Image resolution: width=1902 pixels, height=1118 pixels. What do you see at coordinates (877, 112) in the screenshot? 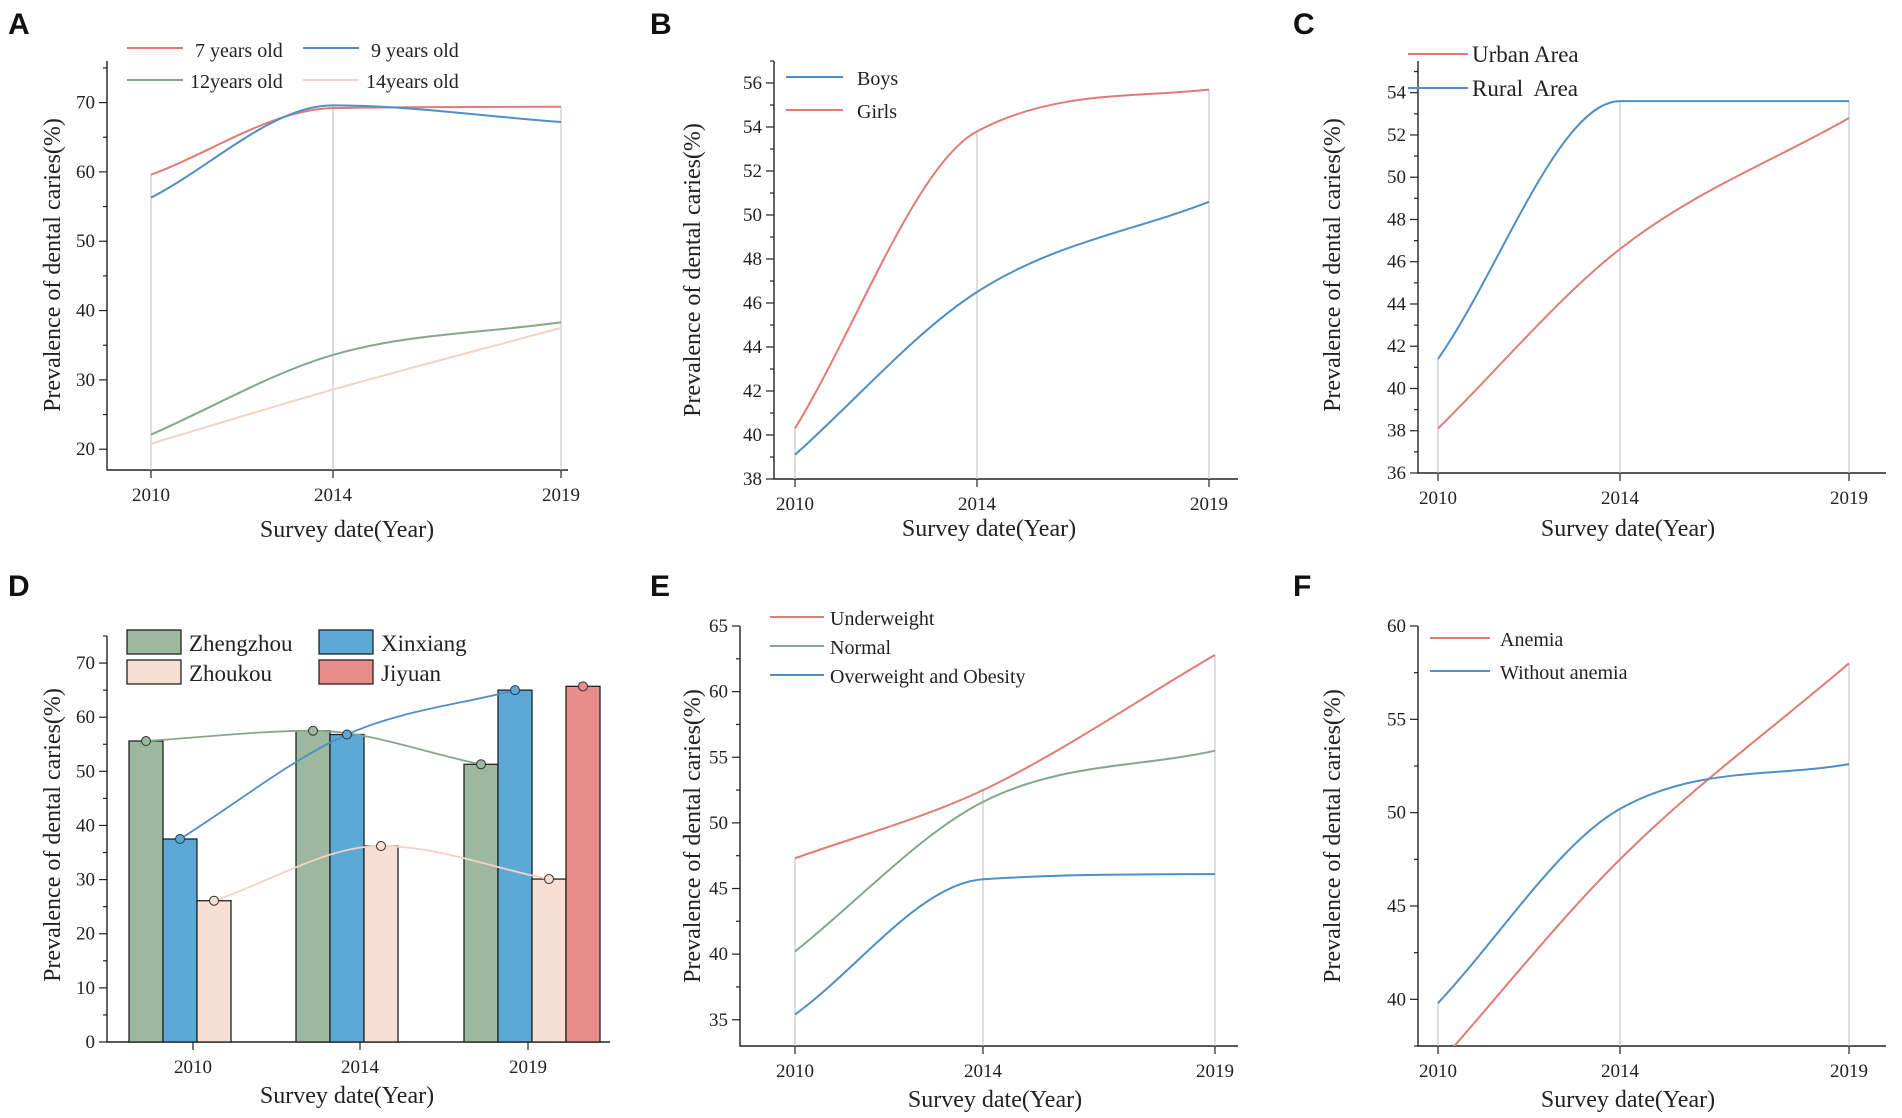
I see `legend-label-girls: Girls` at bounding box center [877, 112].